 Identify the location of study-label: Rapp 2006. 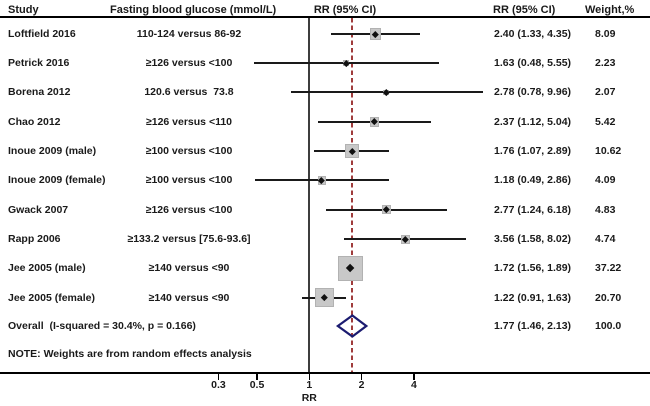
(34, 239).